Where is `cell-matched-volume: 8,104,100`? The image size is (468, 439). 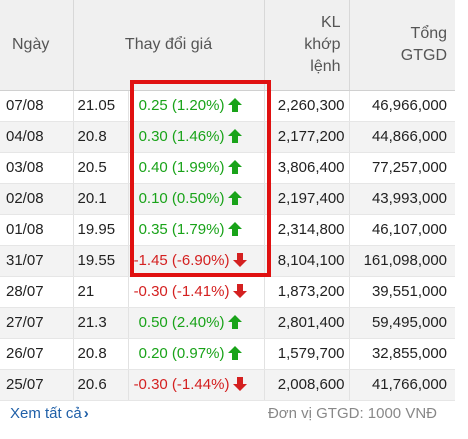 cell-matched-volume: 8,104,100 is located at coordinates (307, 261).